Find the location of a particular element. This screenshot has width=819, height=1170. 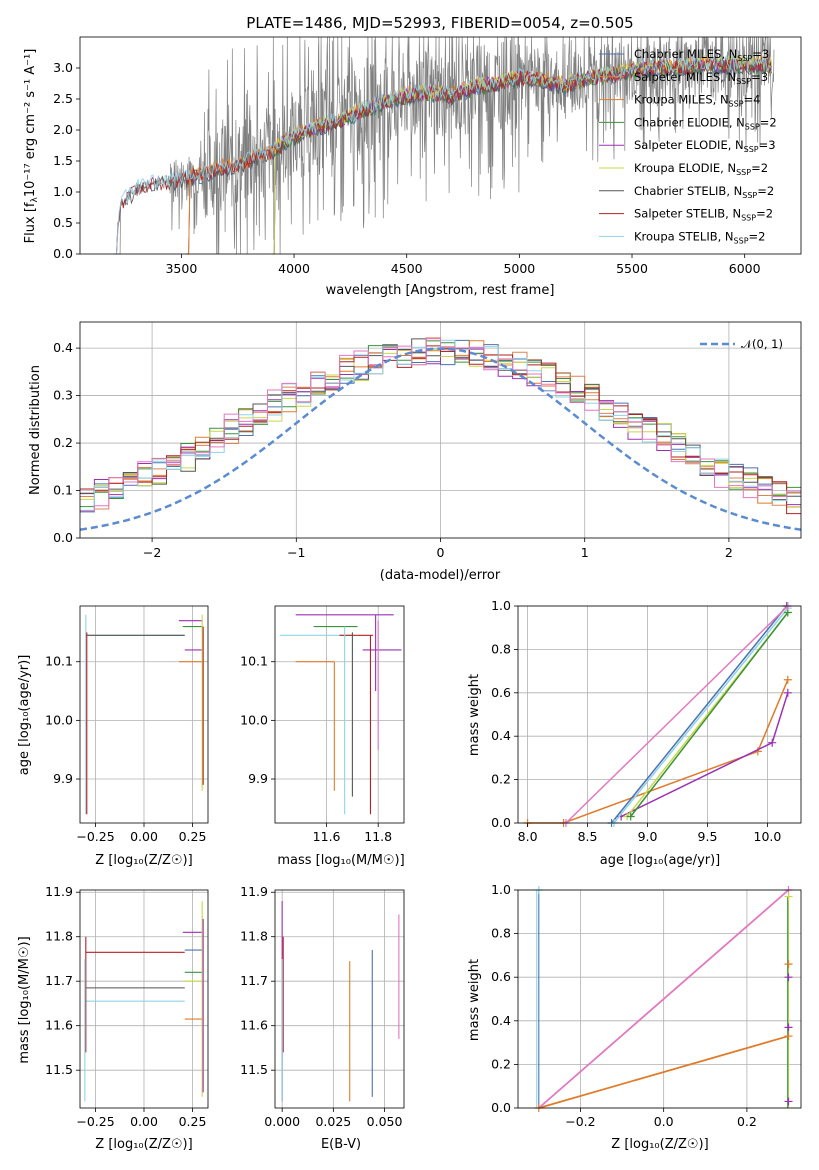

panel-x-tick-label: 0.2 is located at coordinates (747, 1121).